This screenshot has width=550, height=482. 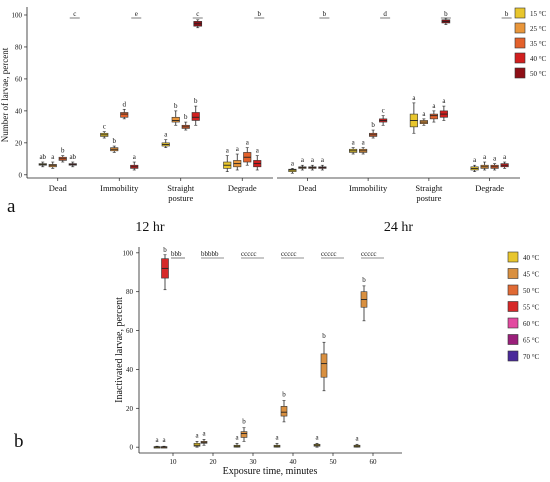 I want to click on y-tick-label: 20, so click(x=130, y=409).